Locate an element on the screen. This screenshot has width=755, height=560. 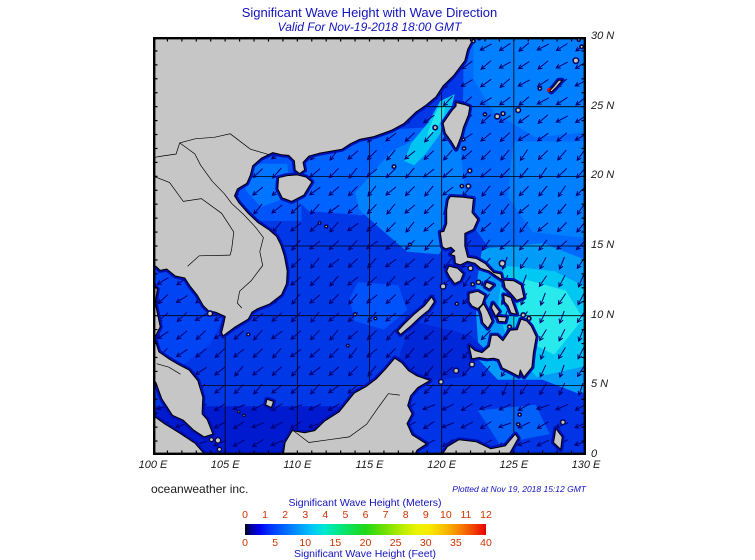
meters-scale-tick: 3 is located at coordinates (305, 515).